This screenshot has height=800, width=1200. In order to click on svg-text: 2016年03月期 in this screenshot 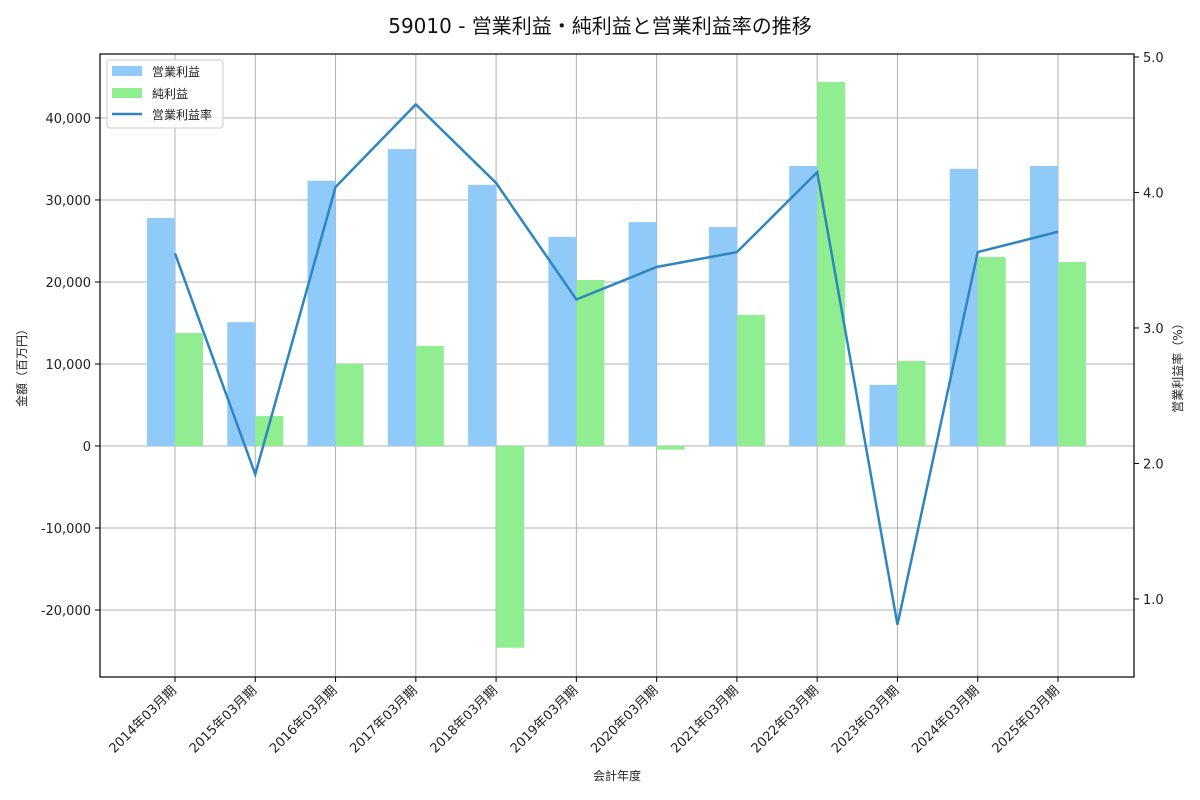, I will do `click(303, 719)`.